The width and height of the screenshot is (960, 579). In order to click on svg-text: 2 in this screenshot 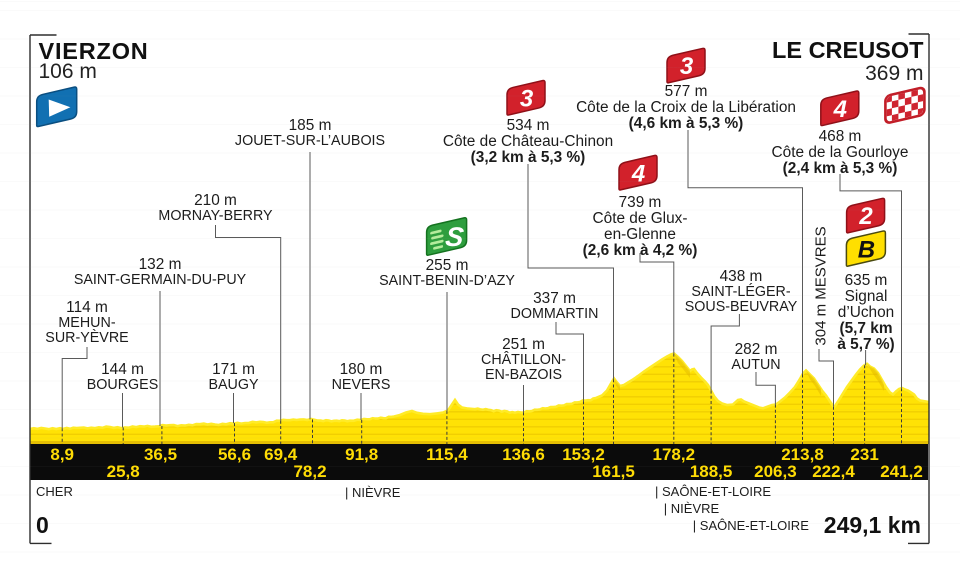, I will do `click(865, 216)`.